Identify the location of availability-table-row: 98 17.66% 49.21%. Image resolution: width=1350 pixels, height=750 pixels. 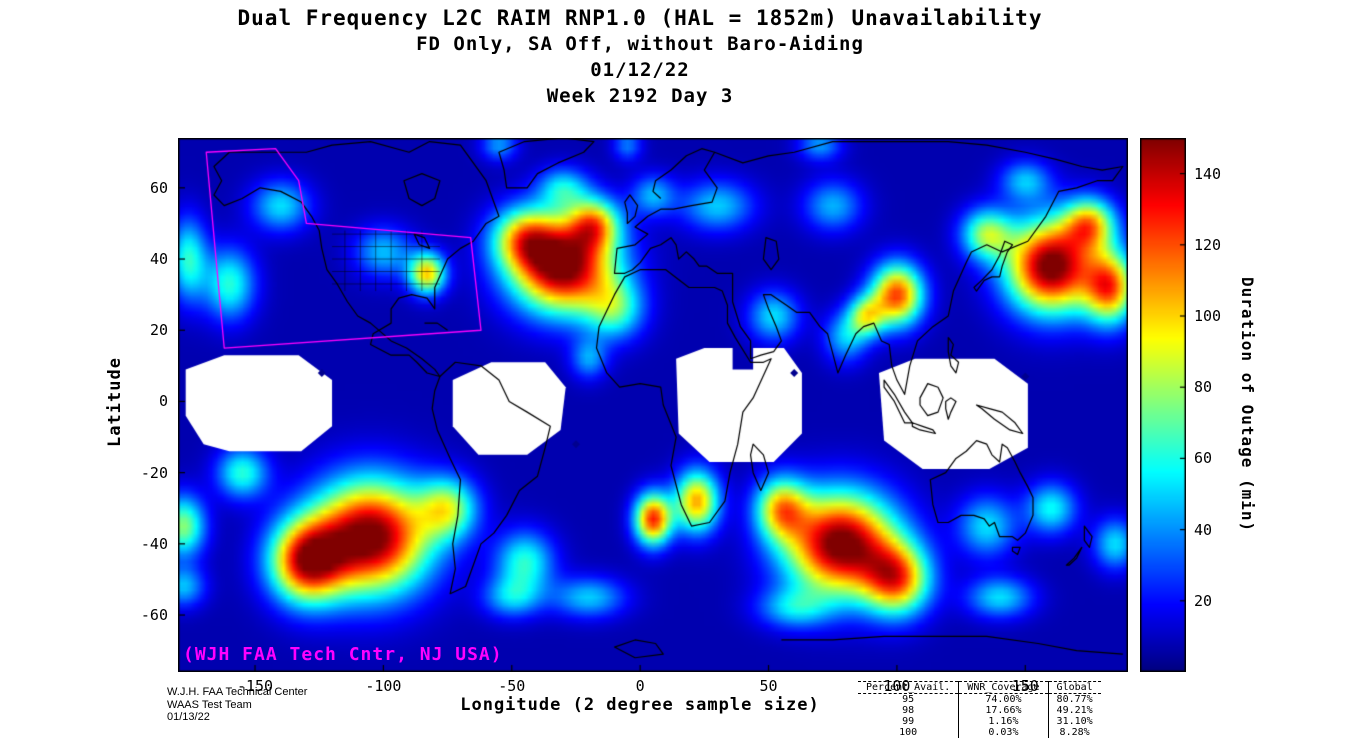
(979, 710).